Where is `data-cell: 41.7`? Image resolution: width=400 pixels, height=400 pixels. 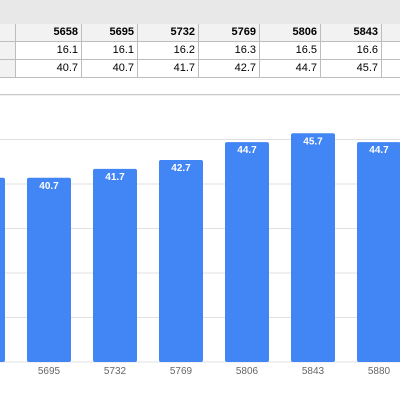 data-cell: 41.7 is located at coordinates (168, 69).